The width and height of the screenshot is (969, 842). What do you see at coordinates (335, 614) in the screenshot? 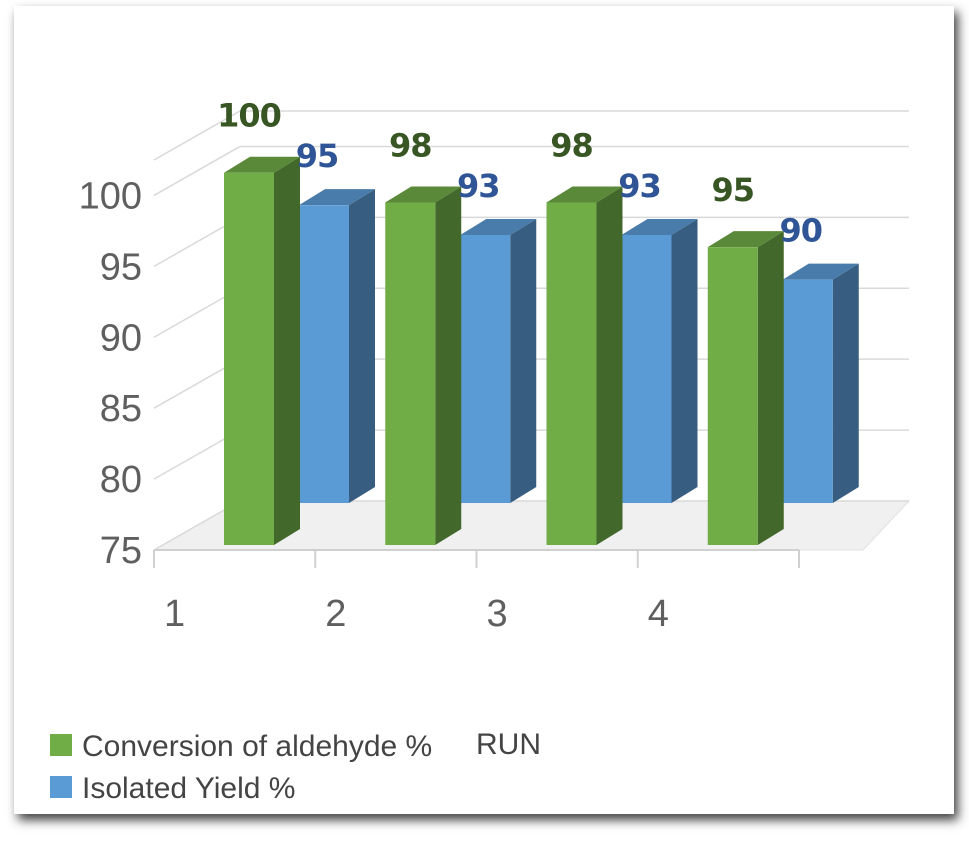
I see `x-tick-label: 2` at bounding box center [335, 614].